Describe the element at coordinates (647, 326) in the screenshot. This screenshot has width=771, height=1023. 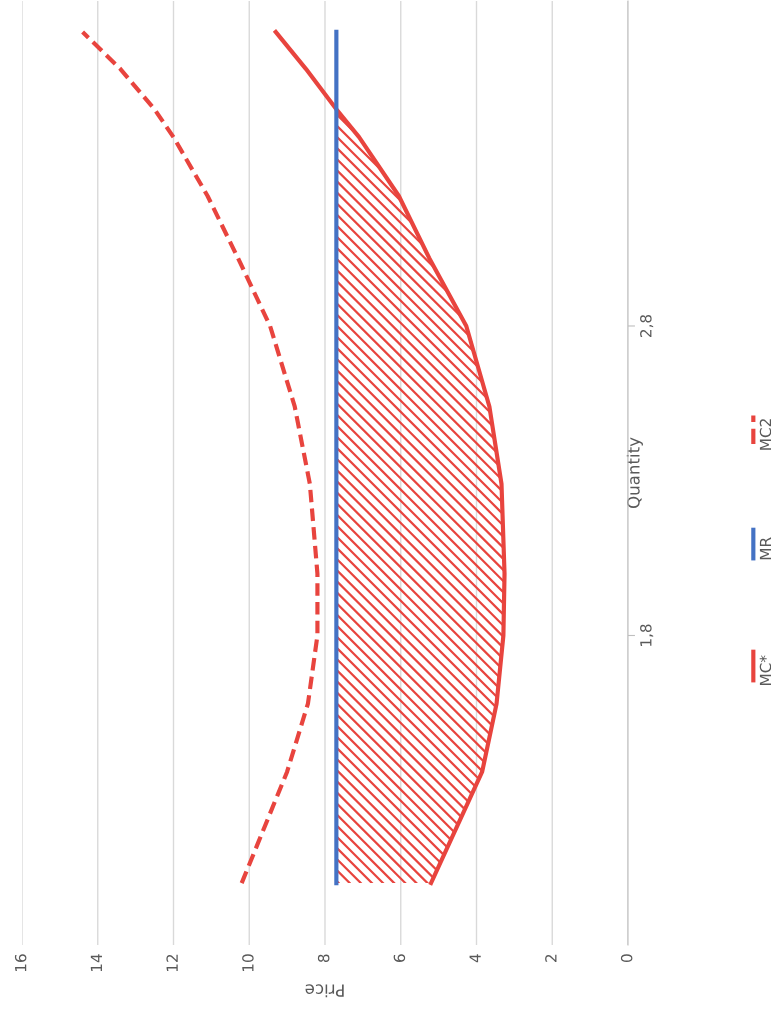
I see `y-tick-label: 2,8` at that location.